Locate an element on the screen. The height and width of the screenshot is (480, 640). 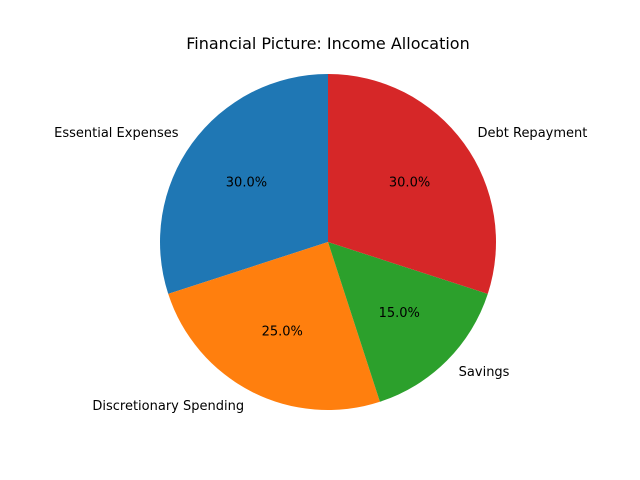
slice-label-debt-repayment: Debt Repayment is located at coordinates (533, 133).